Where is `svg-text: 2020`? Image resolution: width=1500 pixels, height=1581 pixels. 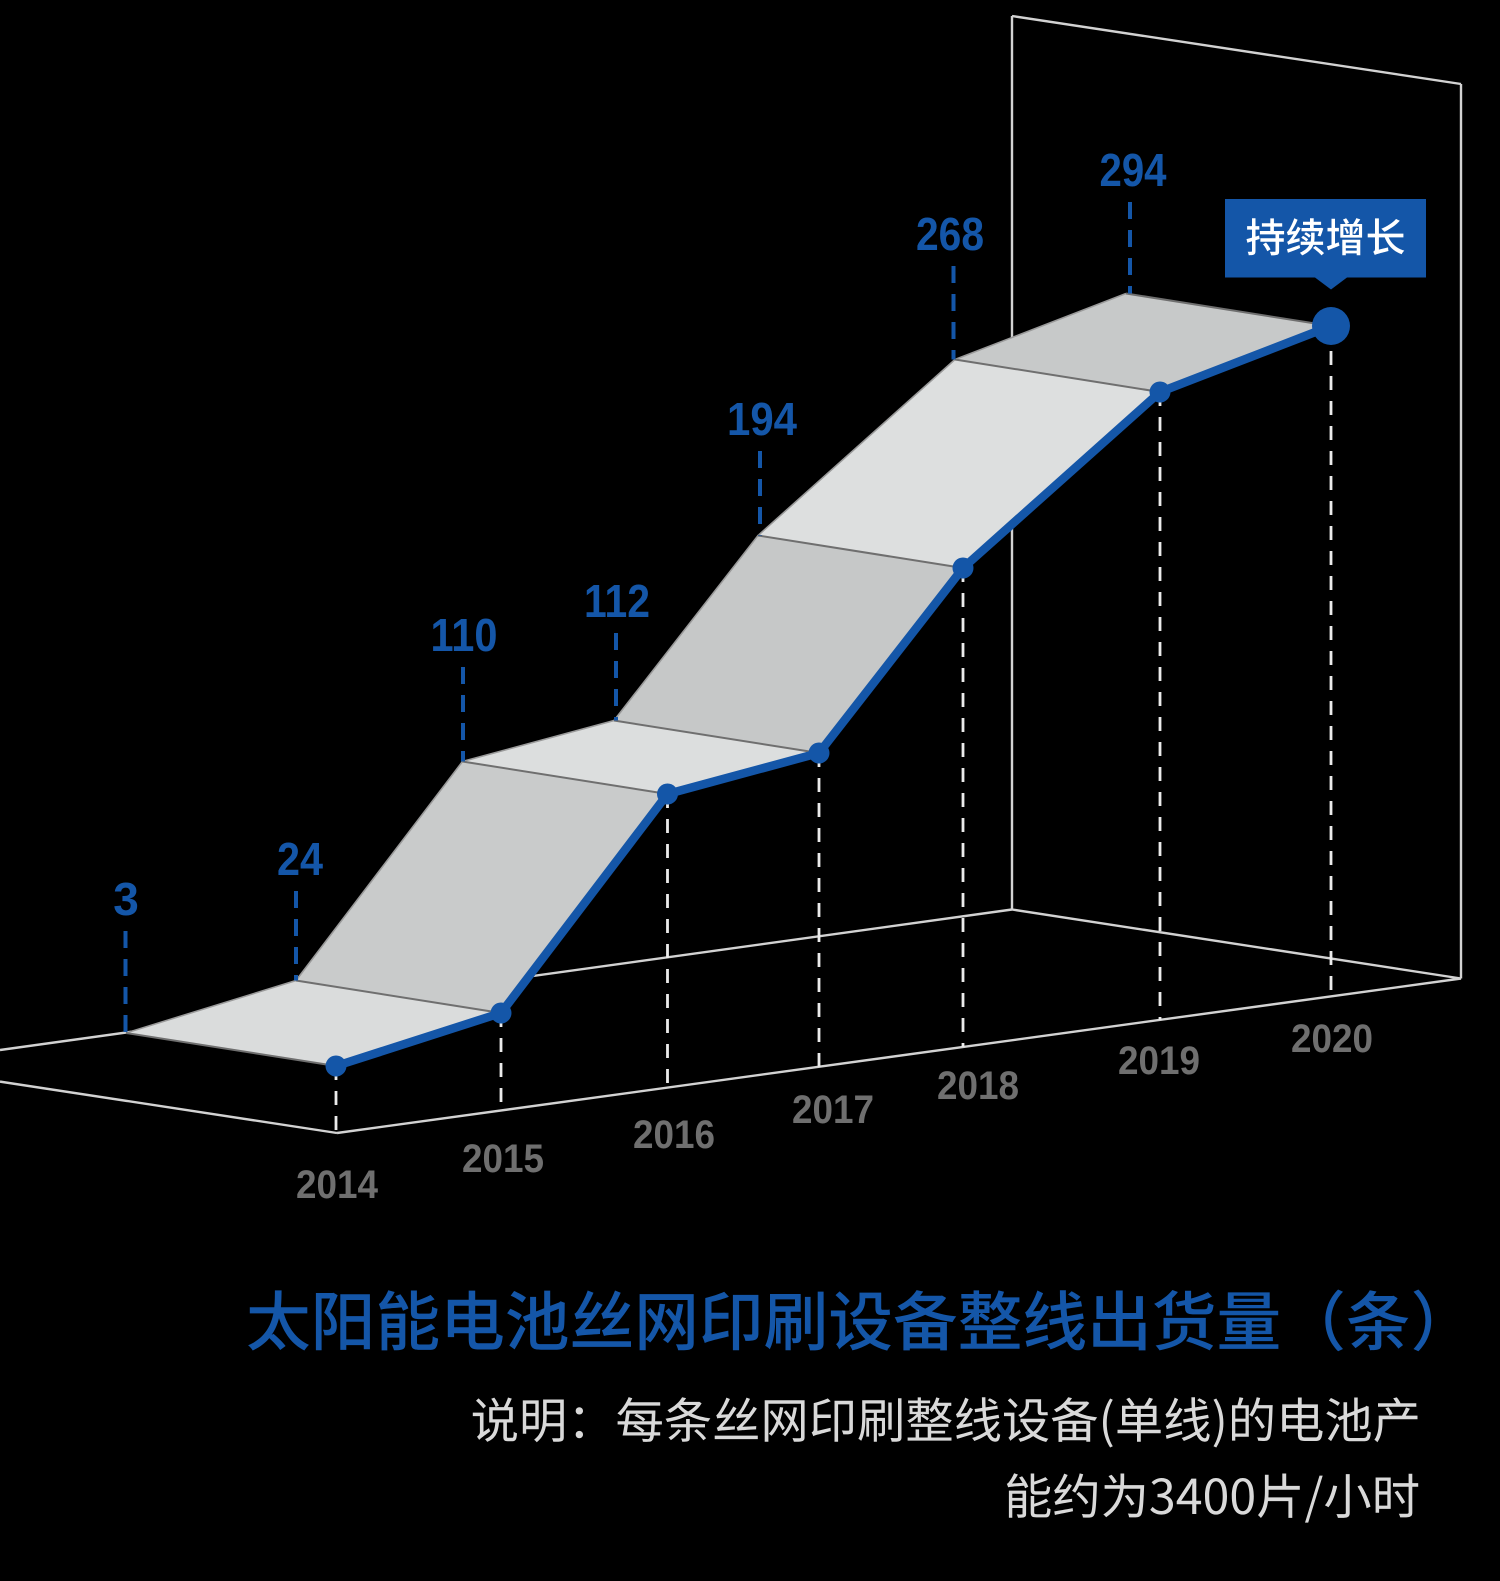 svg-text: 2020 is located at coordinates (1332, 1039).